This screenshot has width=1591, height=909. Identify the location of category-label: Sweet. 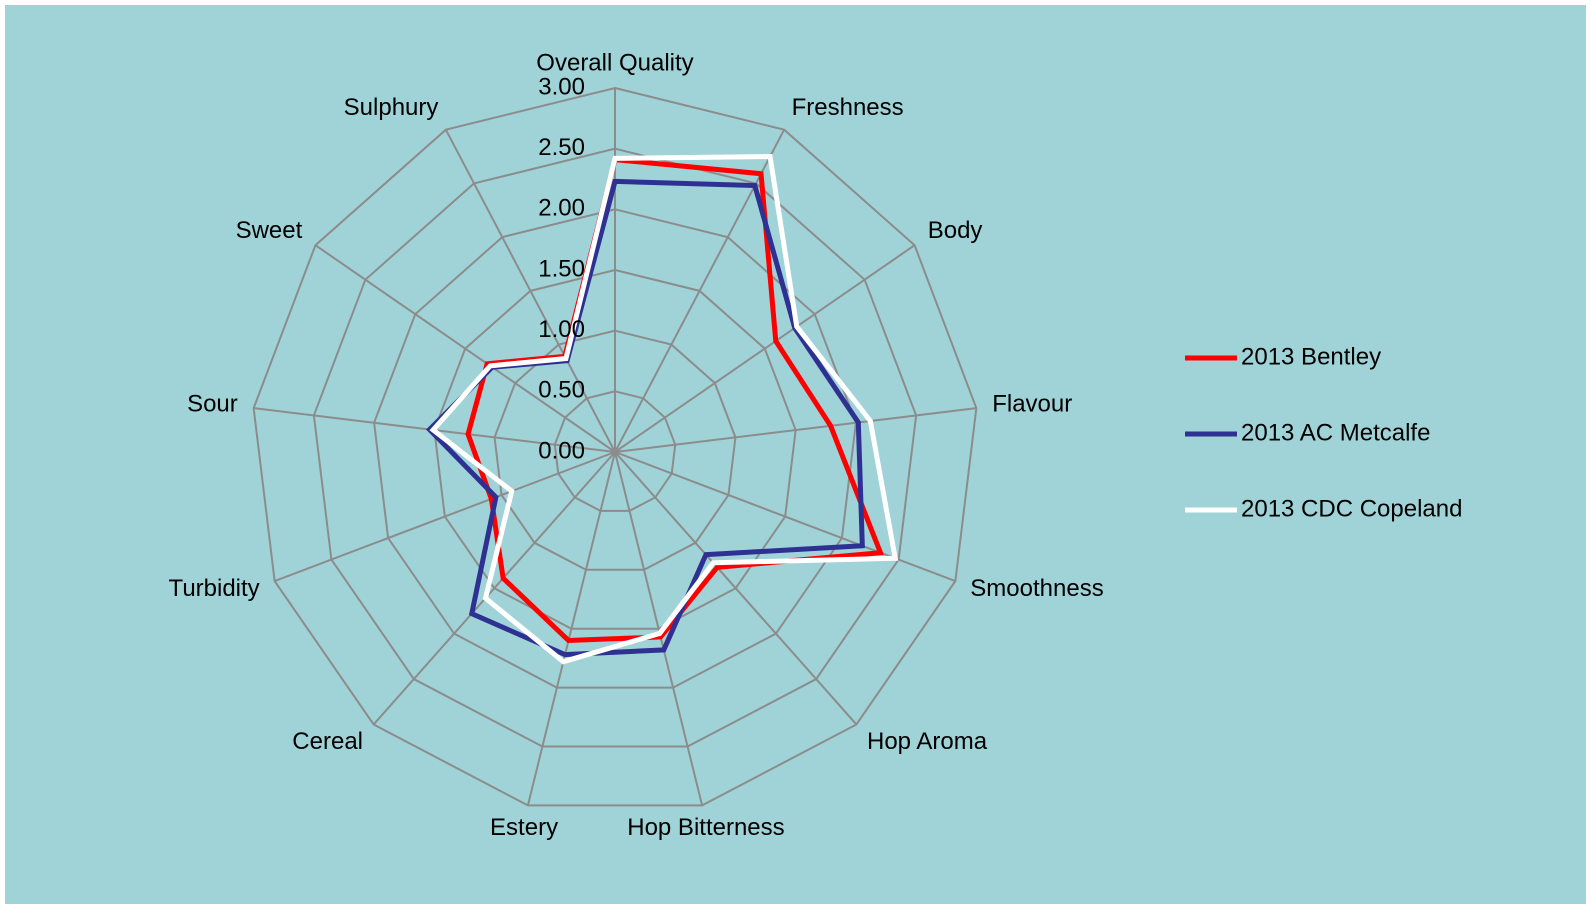
(269, 230).